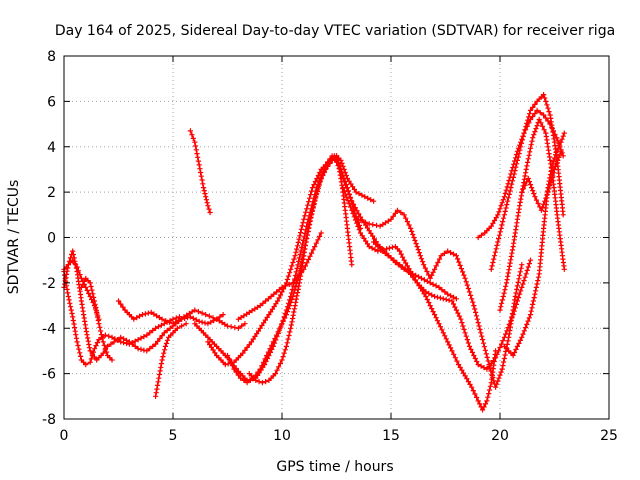 Image resolution: width=640 pixels, height=480 pixels. What do you see at coordinates (96, 319) in the screenshot?
I see `series-pass-d` at bounding box center [96, 319].